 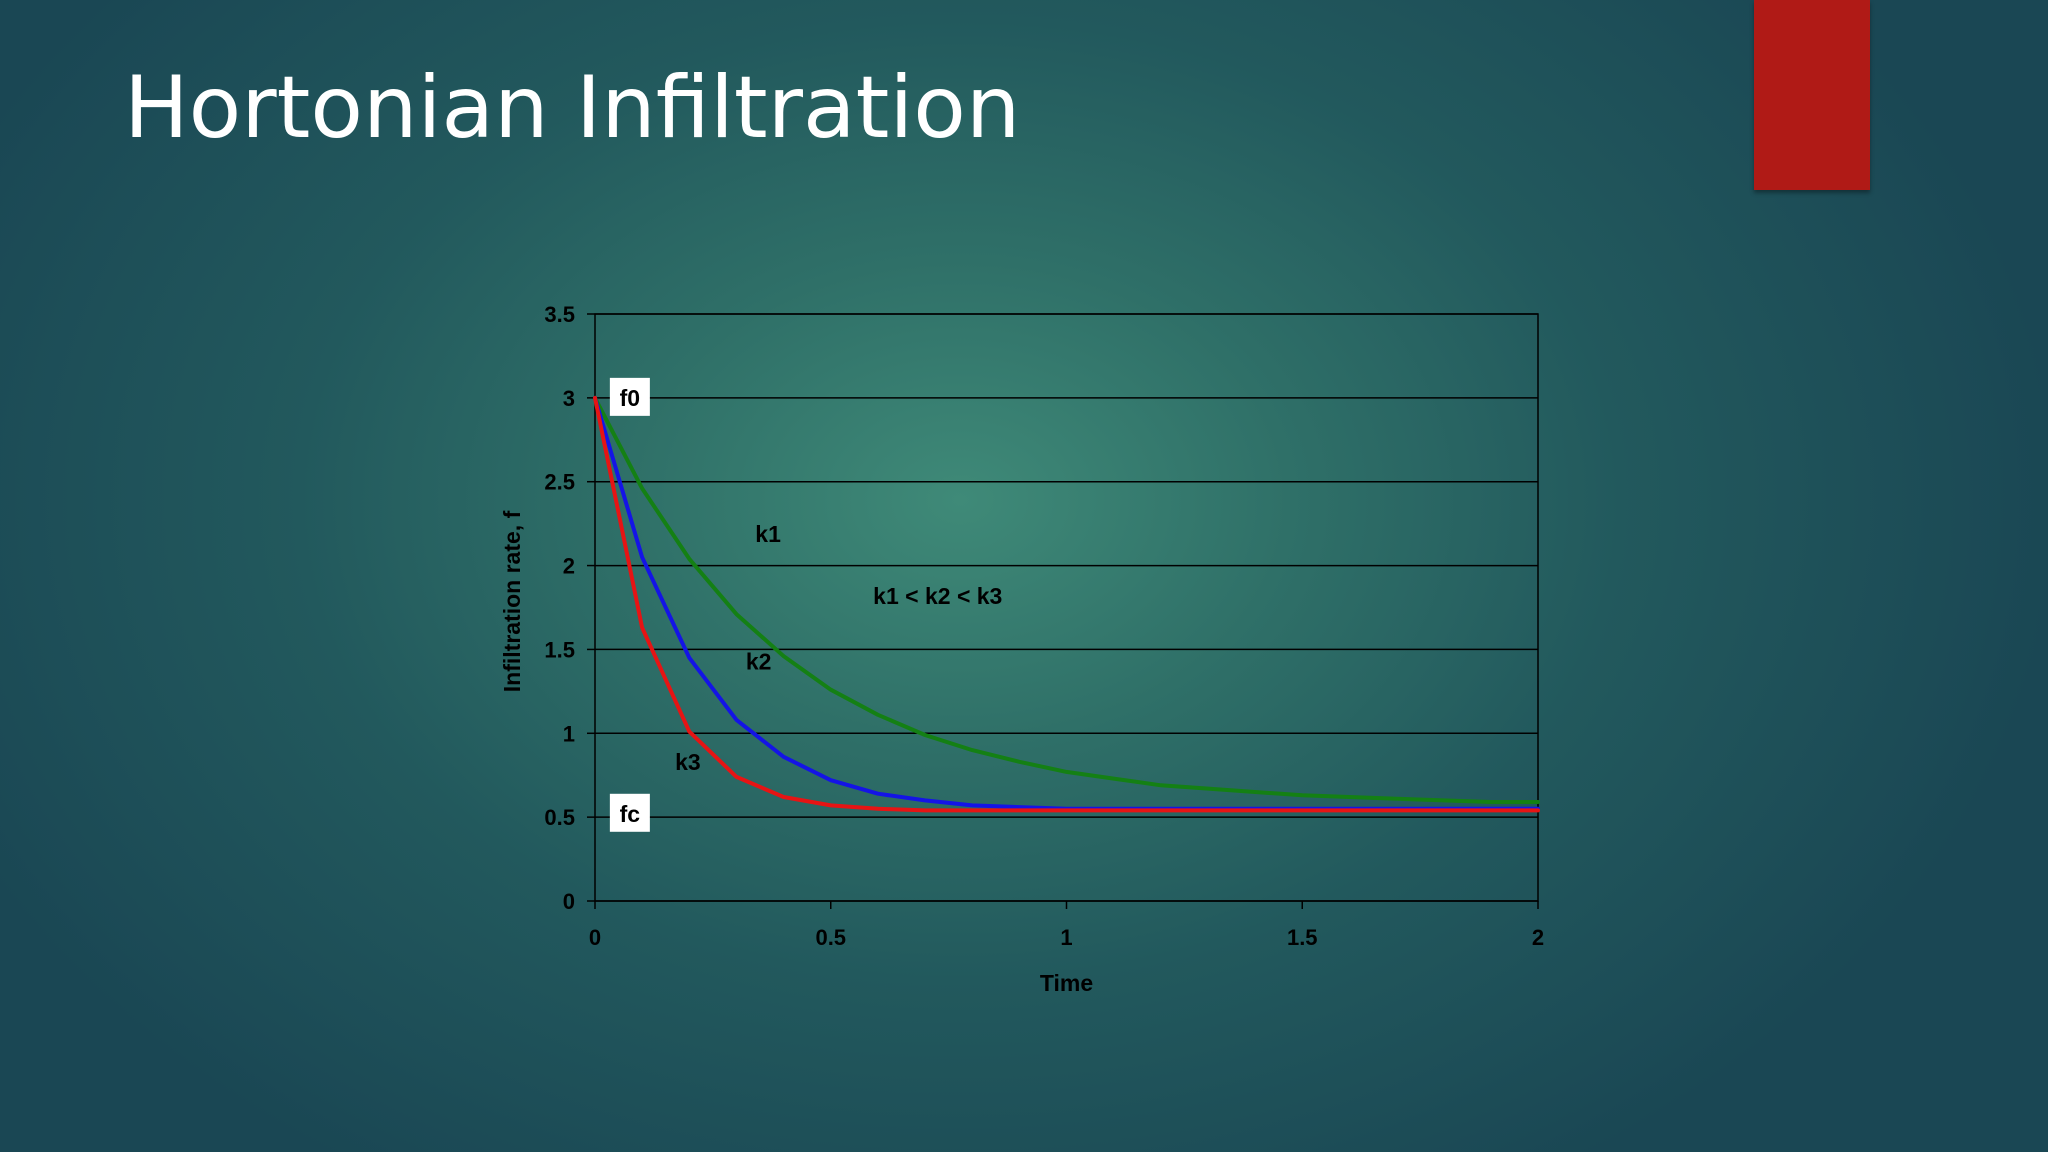 I want to click on y-tick-label-0: 0, so click(x=569, y=901).